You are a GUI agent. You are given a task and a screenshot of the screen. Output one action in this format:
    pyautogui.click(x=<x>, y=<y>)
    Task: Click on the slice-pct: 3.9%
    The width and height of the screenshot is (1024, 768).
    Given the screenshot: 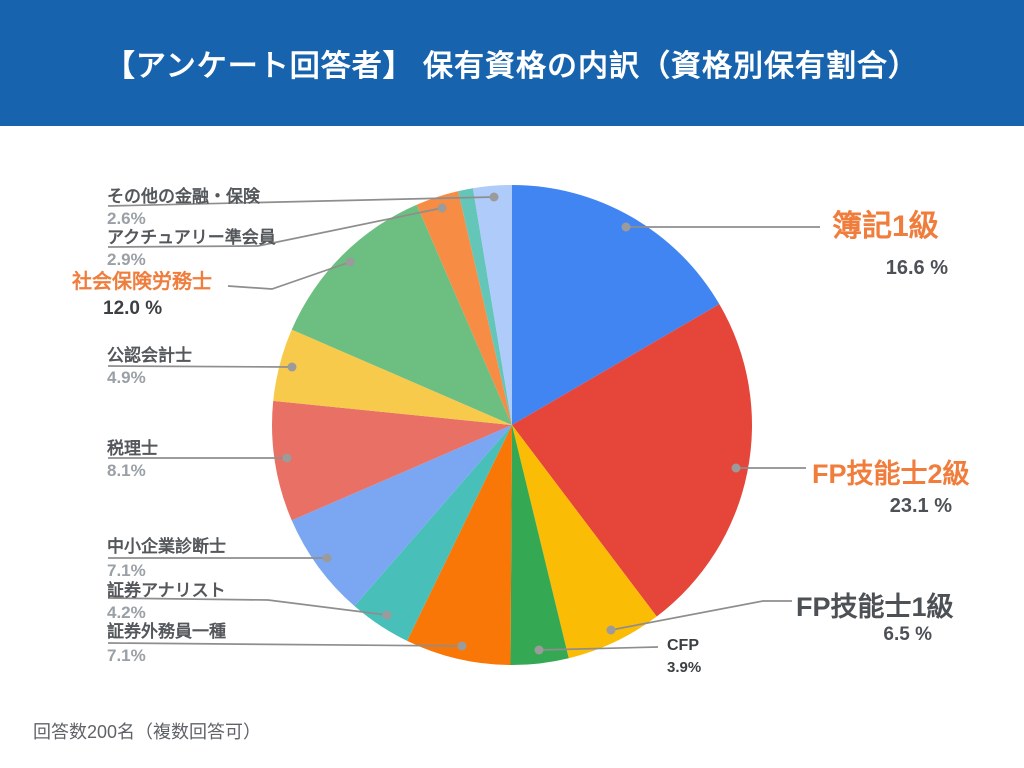 What is the action you would take?
    pyautogui.click(x=684, y=667)
    